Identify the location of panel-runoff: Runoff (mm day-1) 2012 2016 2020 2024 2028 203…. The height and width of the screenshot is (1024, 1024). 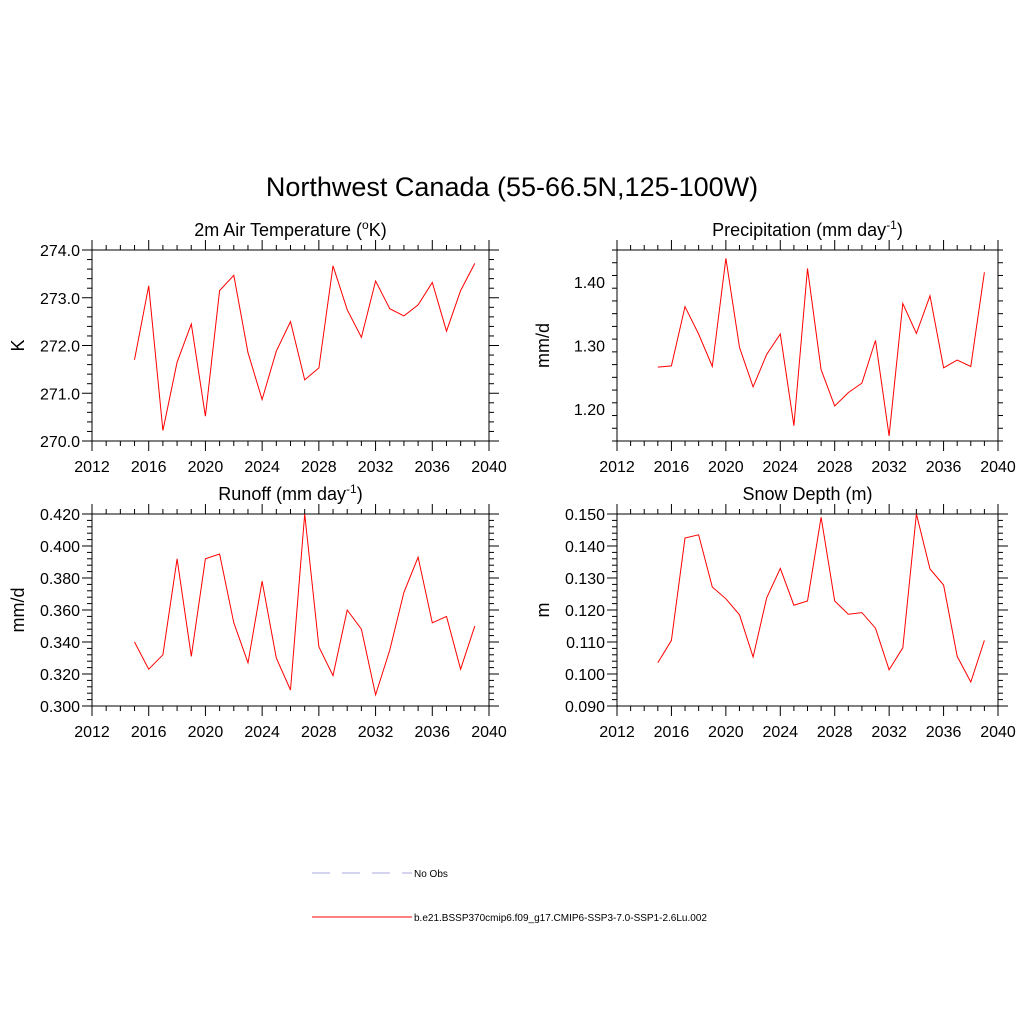
(257, 611).